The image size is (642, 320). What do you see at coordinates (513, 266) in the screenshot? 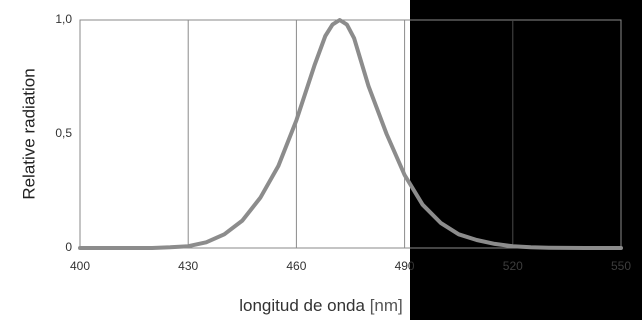
I see `x-tick-label: 520` at bounding box center [513, 266].